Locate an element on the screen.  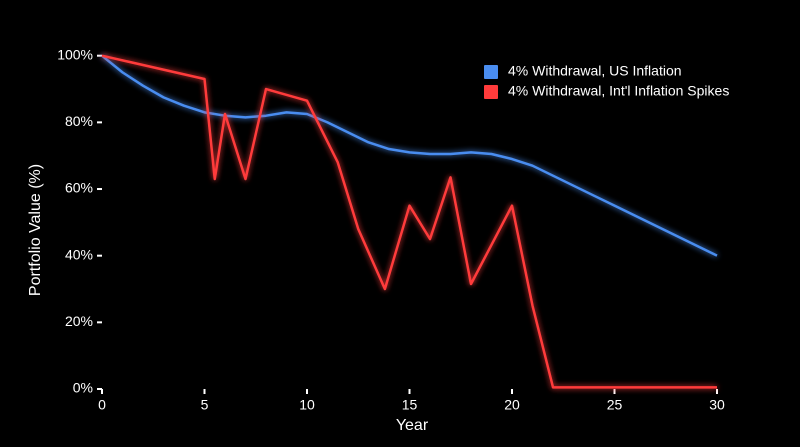
y-tick-label: 80% is located at coordinates (79, 121).